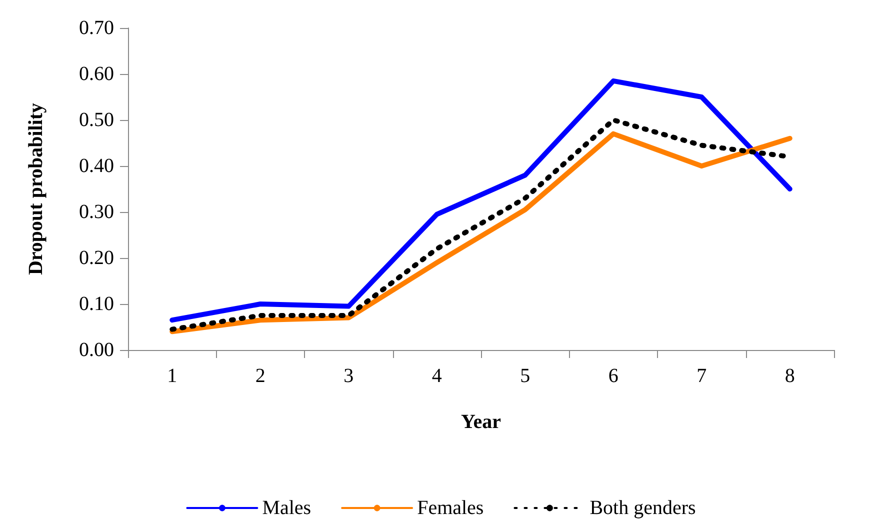 The image size is (882, 531). I want to click on x-axis-title: Year, so click(481, 422).